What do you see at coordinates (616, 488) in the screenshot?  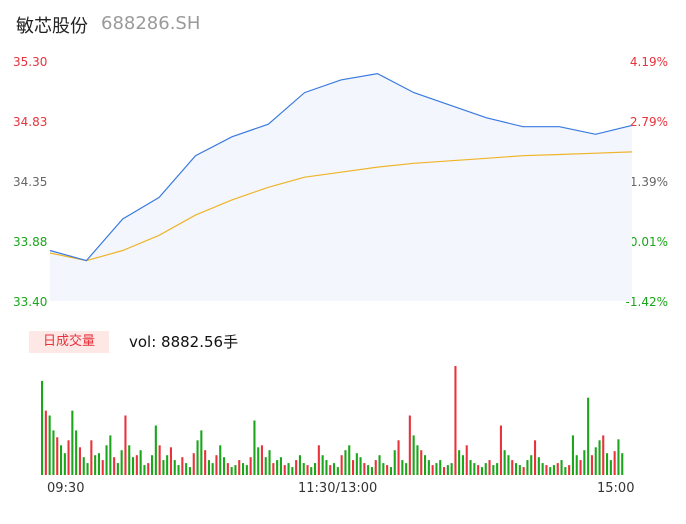 I see `time-label-close: 15:00` at bounding box center [616, 488].